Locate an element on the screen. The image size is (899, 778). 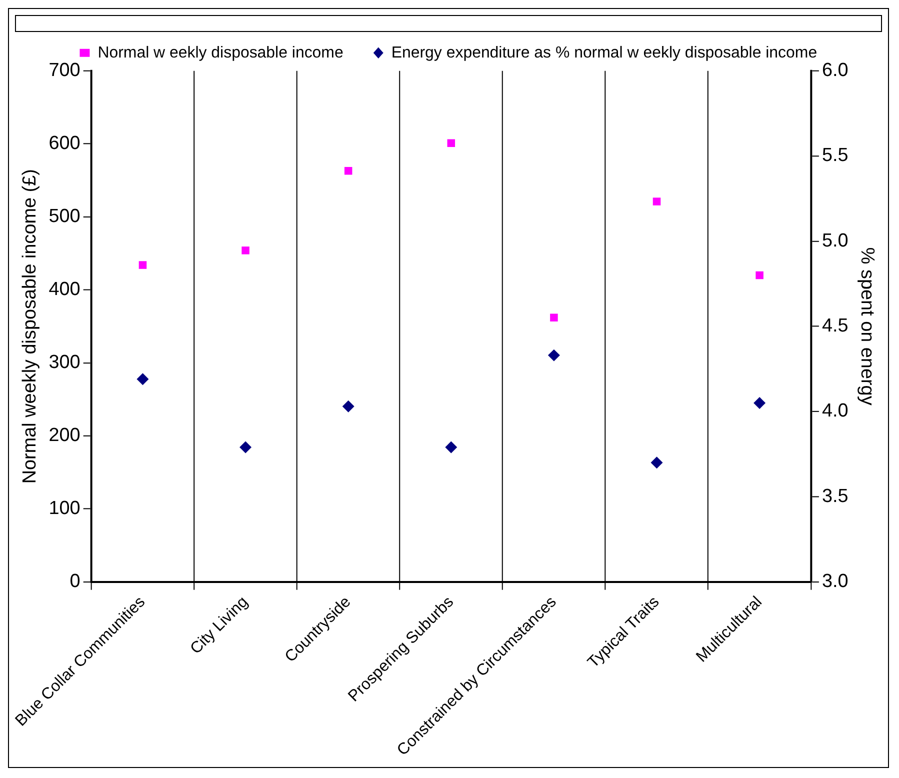
y-tick-label: 100 is located at coordinates (64, 509).